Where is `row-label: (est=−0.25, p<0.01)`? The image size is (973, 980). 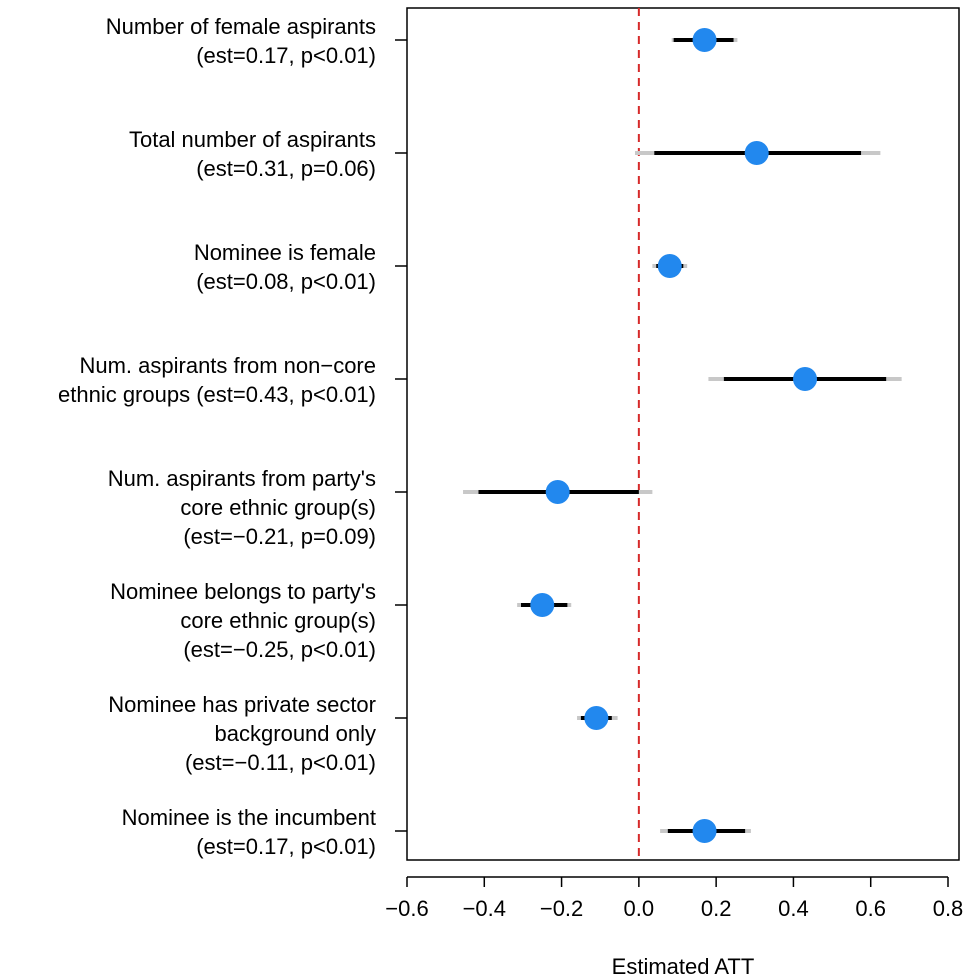
row-label: (est=−0.25, p<0.01) is located at coordinates (279, 649).